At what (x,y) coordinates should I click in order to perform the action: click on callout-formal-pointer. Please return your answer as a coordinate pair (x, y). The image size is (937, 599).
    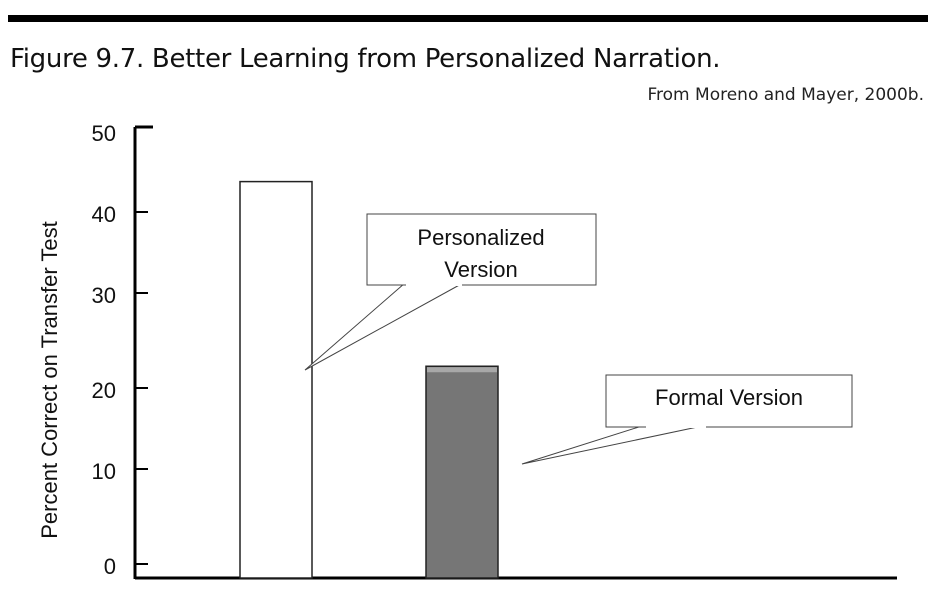
    Looking at the image, I should click on (614, 444).